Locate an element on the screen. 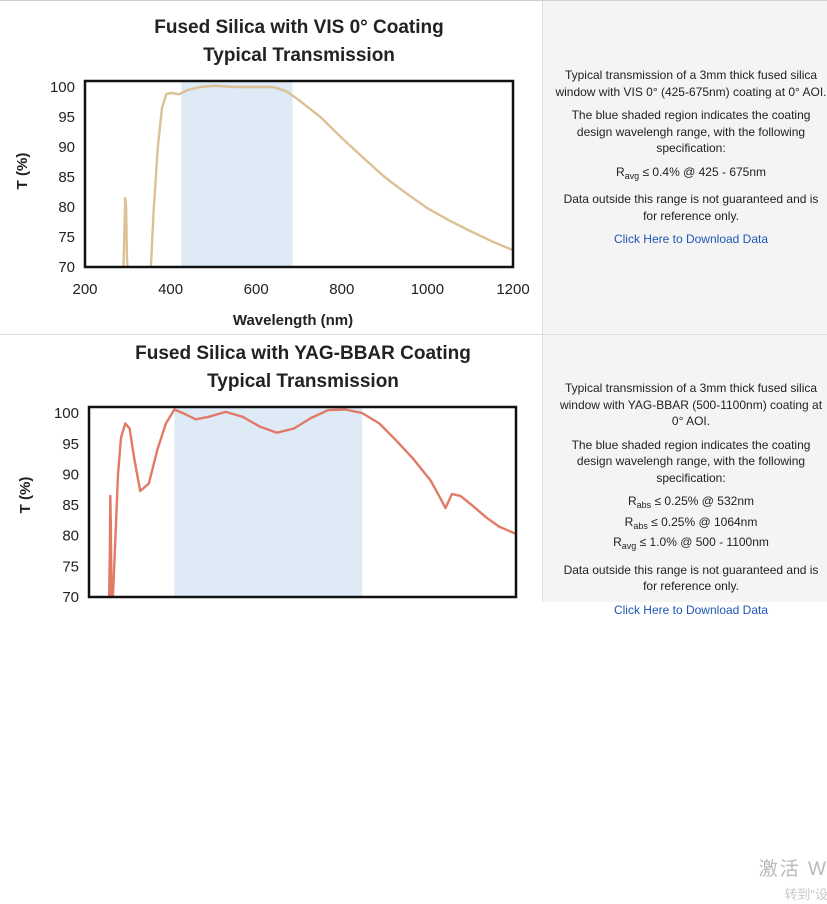  spec-line: Ravg ≤ 0.4% @ 425 - 675nm is located at coordinates (691, 174).